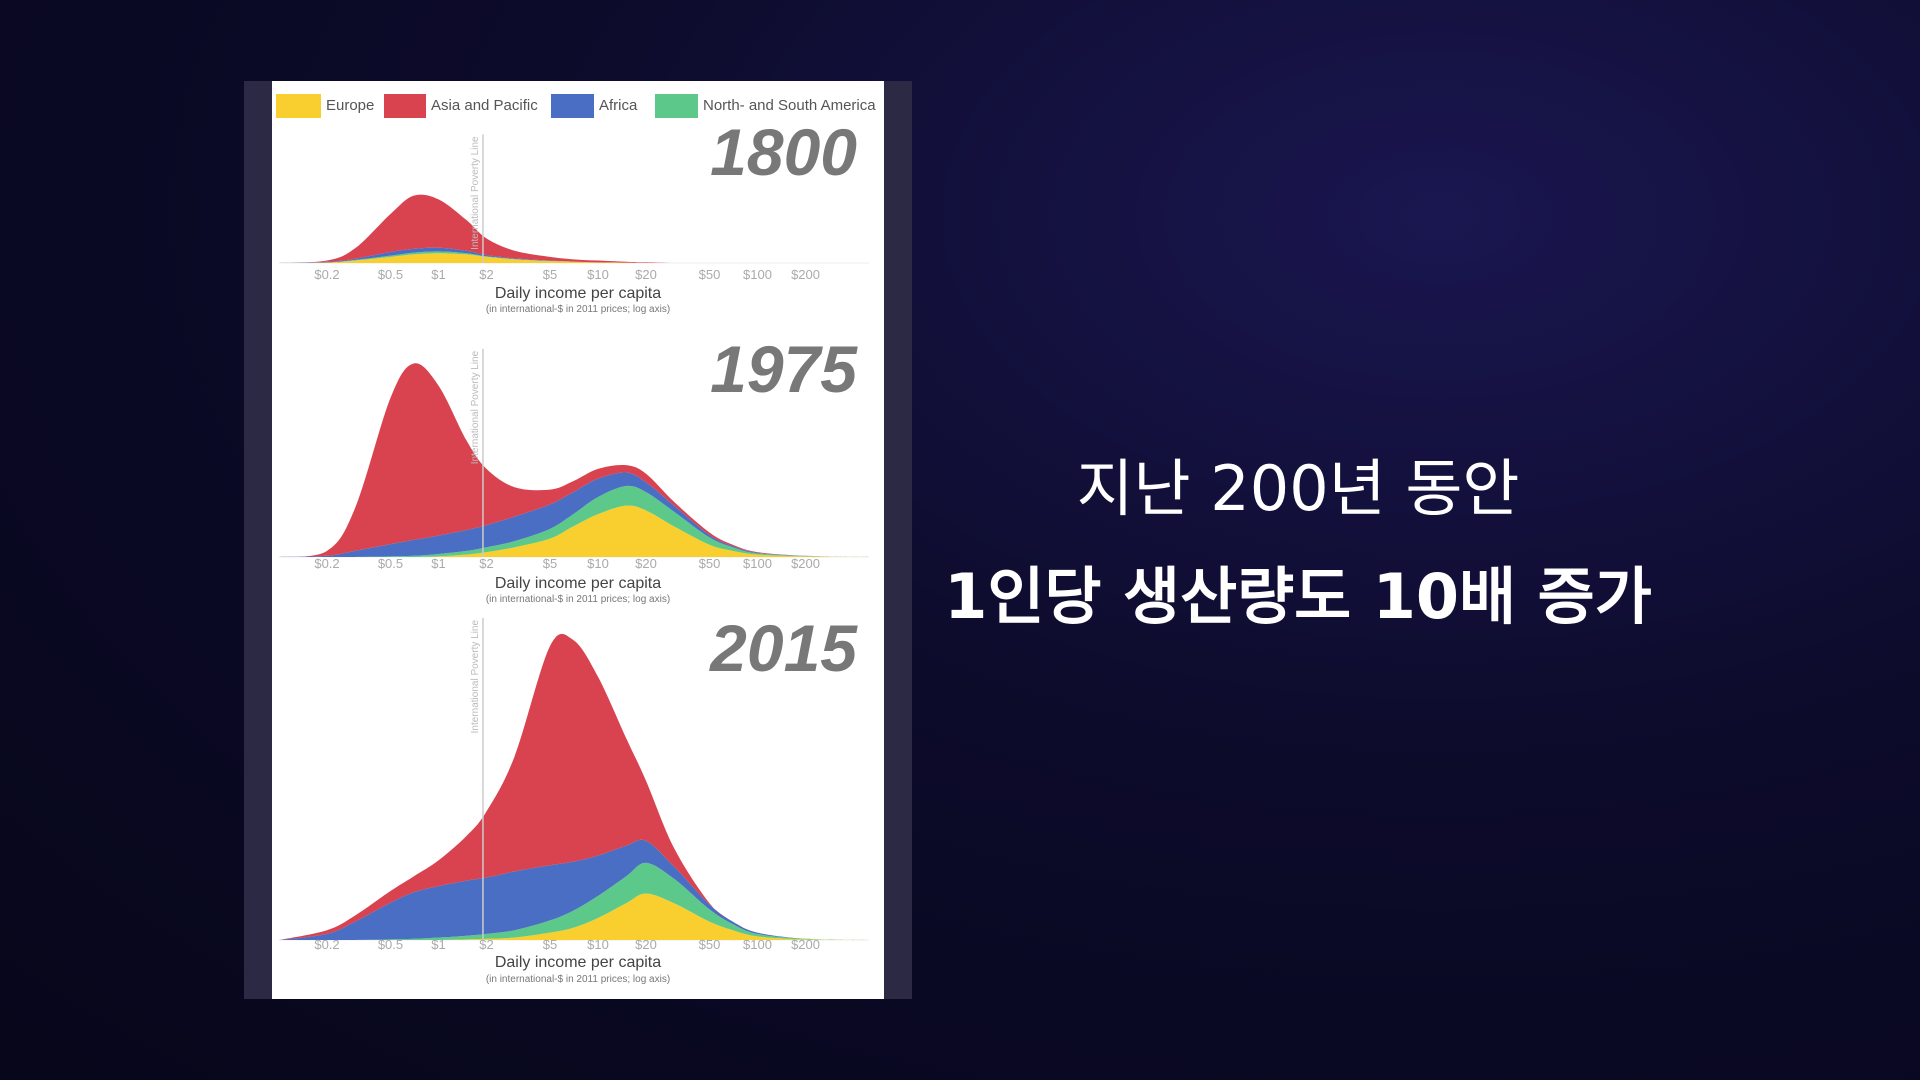 The width and height of the screenshot is (1920, 1080). What do you see at coordinates (1298, 488) in the screenshot?
I see `caption-line1: 지난 200년 동안` at bounding box center [1298, 488].